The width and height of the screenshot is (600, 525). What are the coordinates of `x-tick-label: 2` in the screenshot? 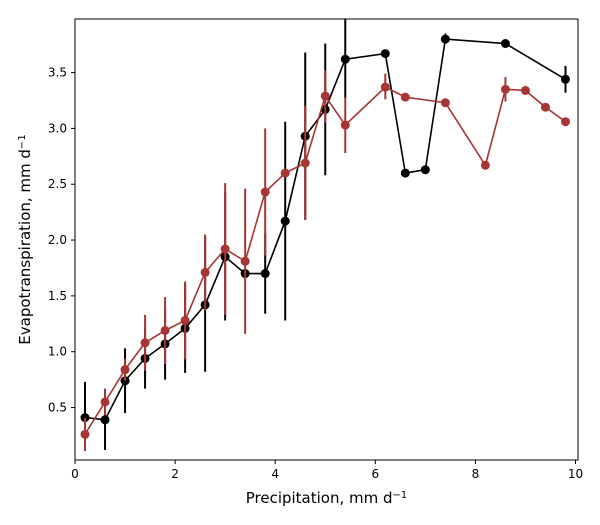 It's located at (175, 474).